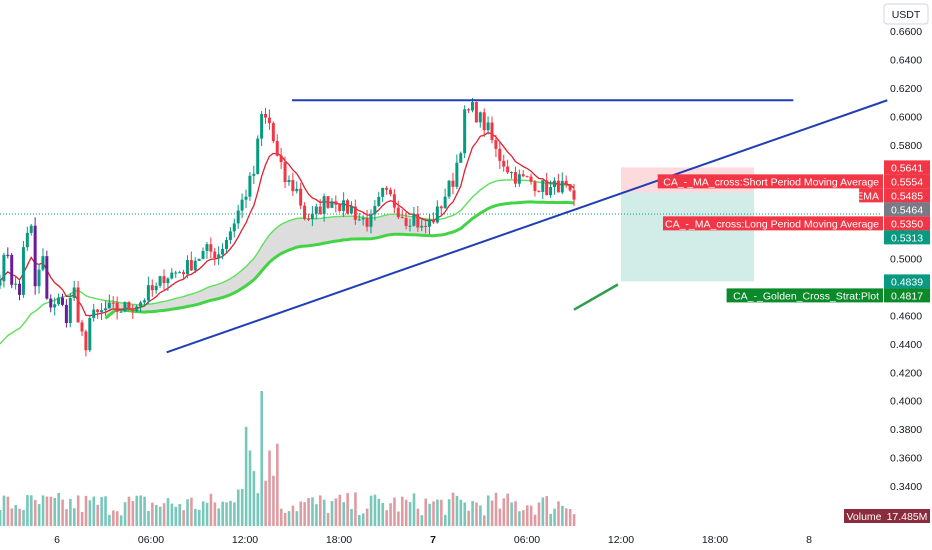  What do you see at coordinates (596, 297) in the screenshot?
I see `trendline-plot-segment` at bounding box center [596, 297].